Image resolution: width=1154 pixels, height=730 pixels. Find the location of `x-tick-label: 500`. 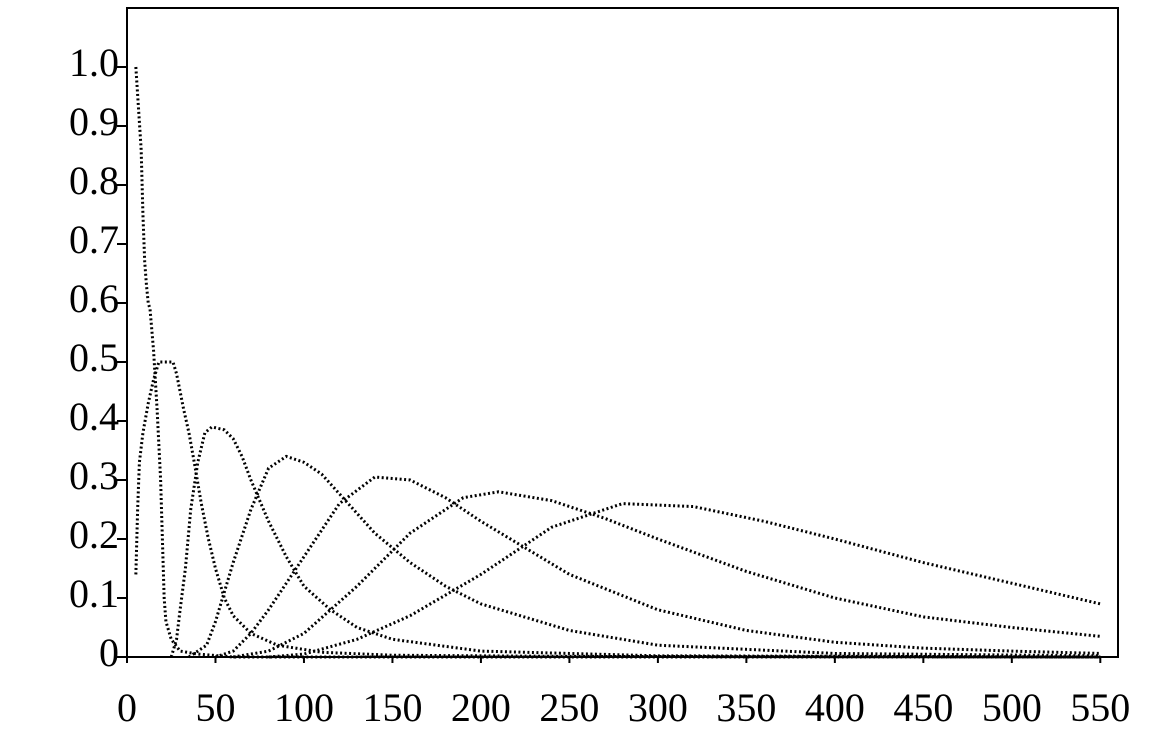

x-tick-label: 500 is located at coordinates (1012, 707).